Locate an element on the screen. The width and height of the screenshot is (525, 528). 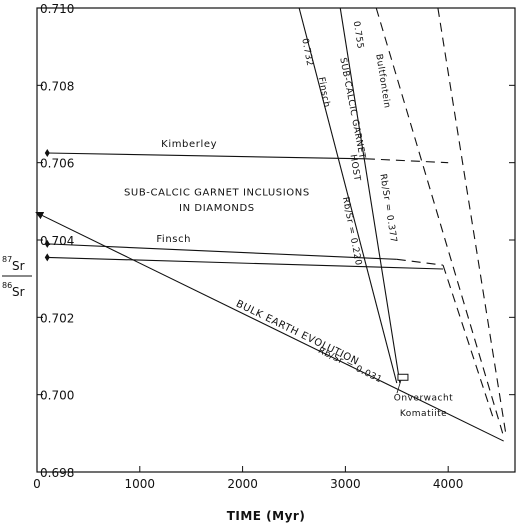
x-tick-label: 2000 is located at coordinates (242, 484).